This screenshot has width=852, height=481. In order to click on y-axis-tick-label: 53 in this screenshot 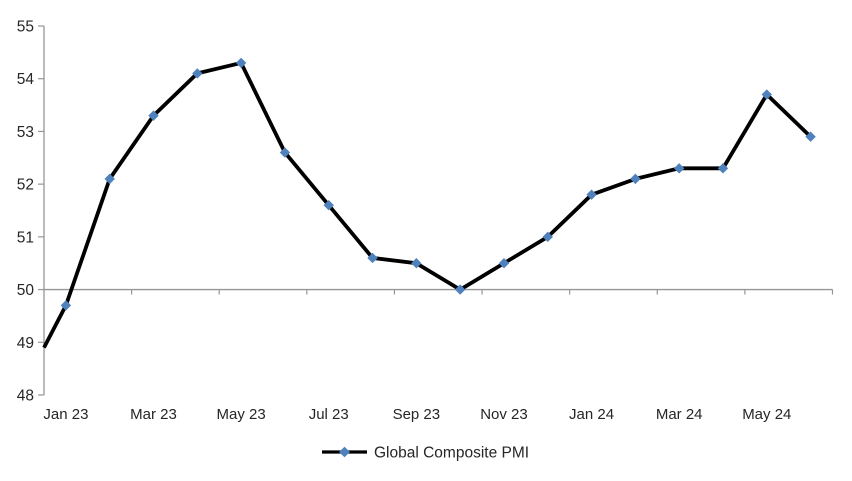, I will do `click(25, 132)`.